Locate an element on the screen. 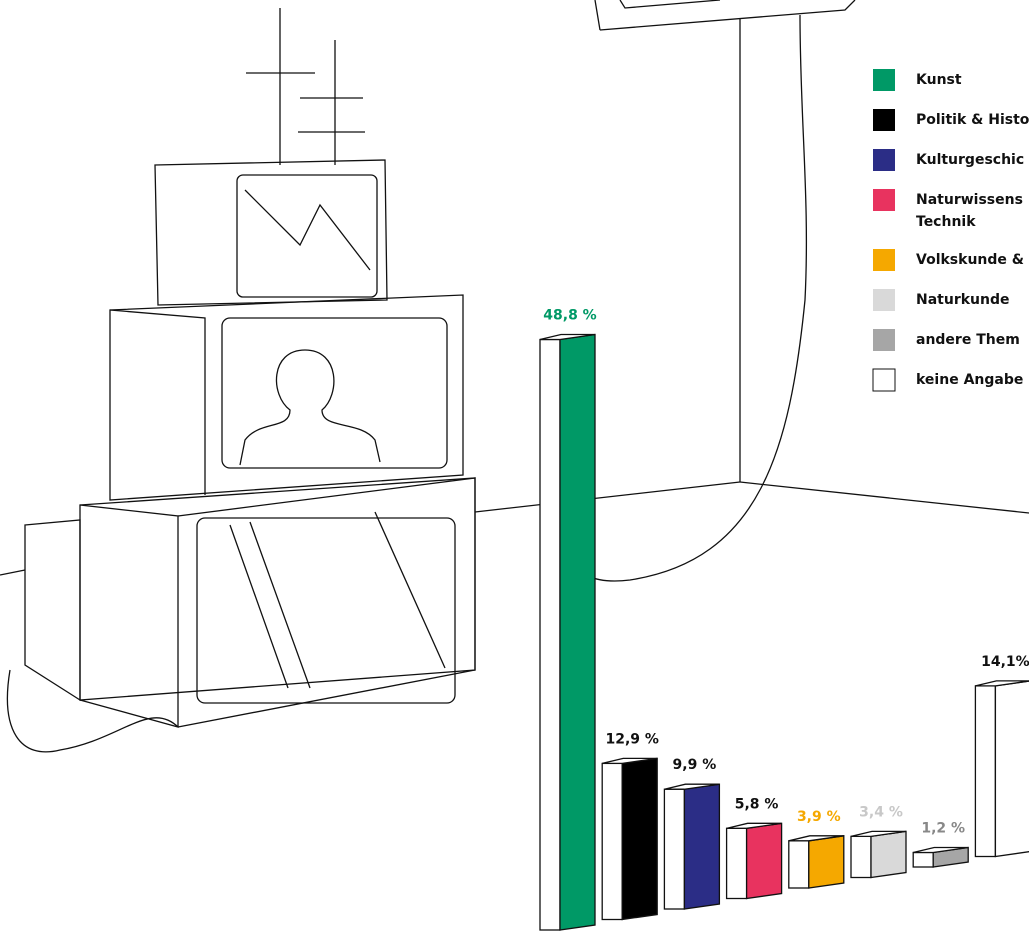  legend-label: Naturkunde is located at coordinates (963, 300).